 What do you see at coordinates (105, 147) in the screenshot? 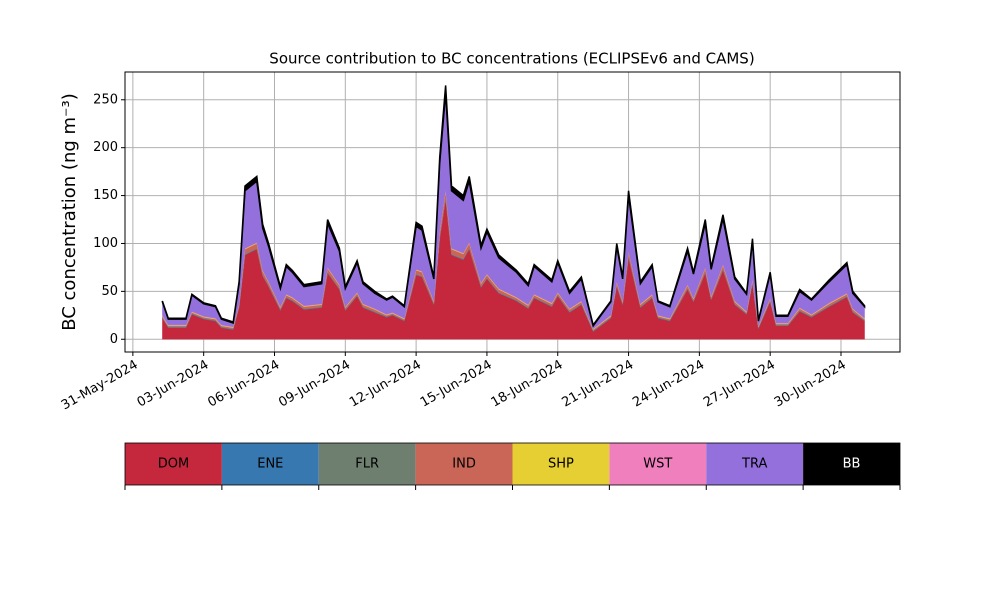
I see `y-tick-label: 200` at bounding box center [105, 147].